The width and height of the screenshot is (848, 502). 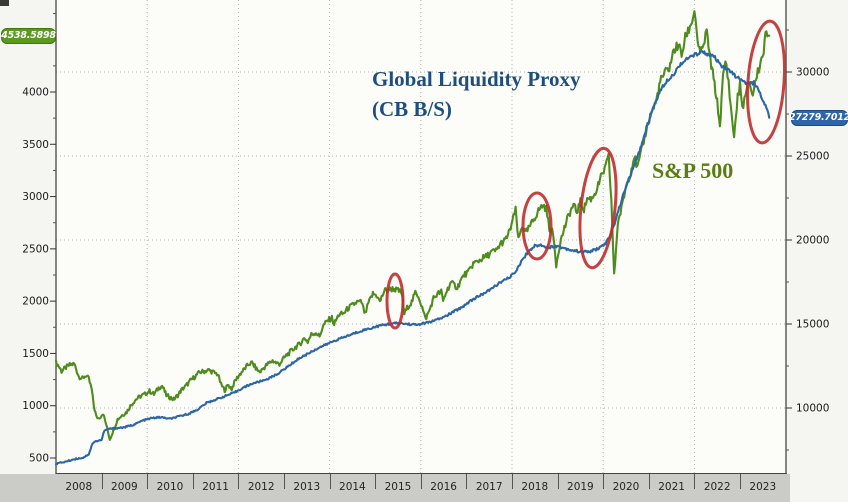 I want to click on x-axis-year-label: 2016, so click(x=443, y=487).